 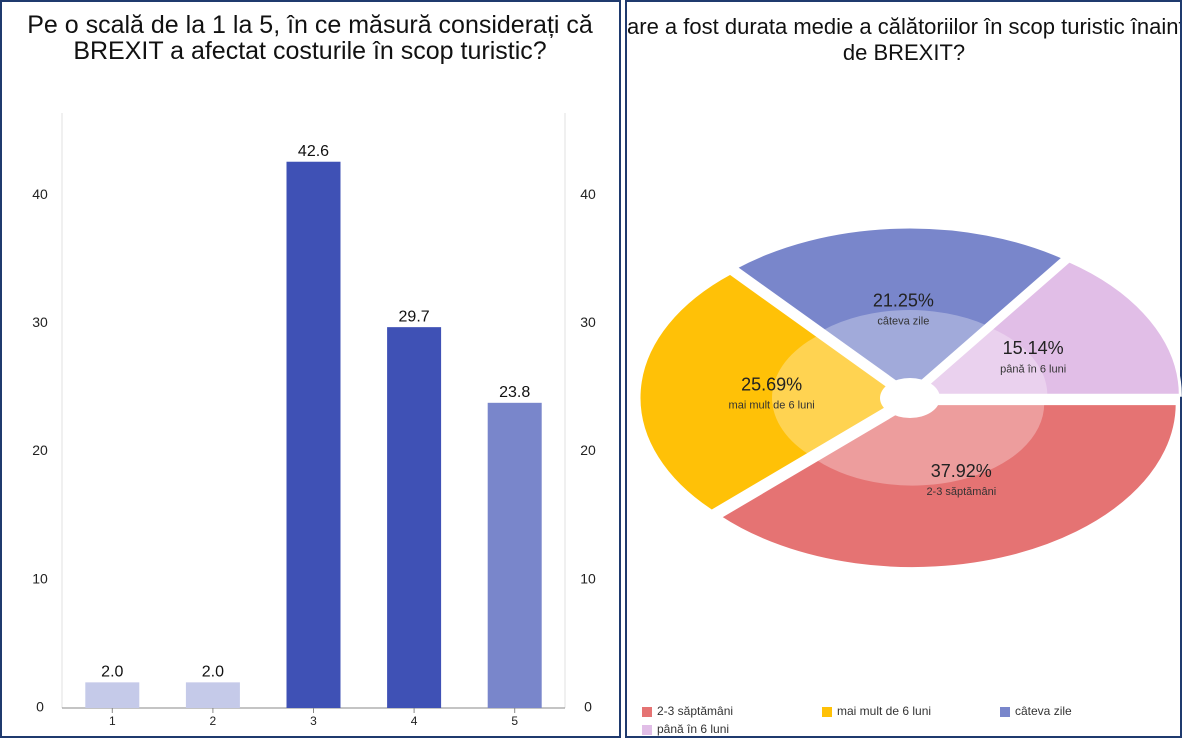 What do you see at coordinates (903, 322) in the screenshot?
I see `slice-category-label: câteva zile` at bounding box center [903, 322].